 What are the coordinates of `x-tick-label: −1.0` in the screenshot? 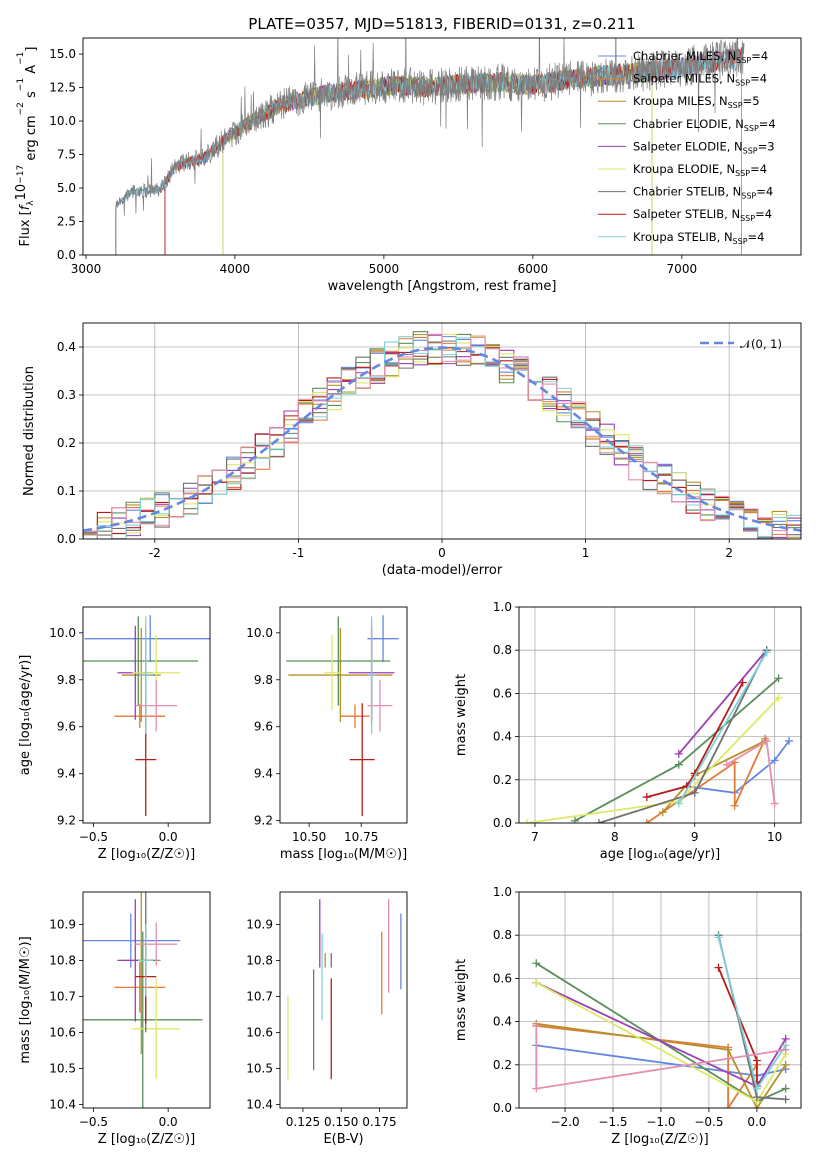 It's located at (660, 1122).